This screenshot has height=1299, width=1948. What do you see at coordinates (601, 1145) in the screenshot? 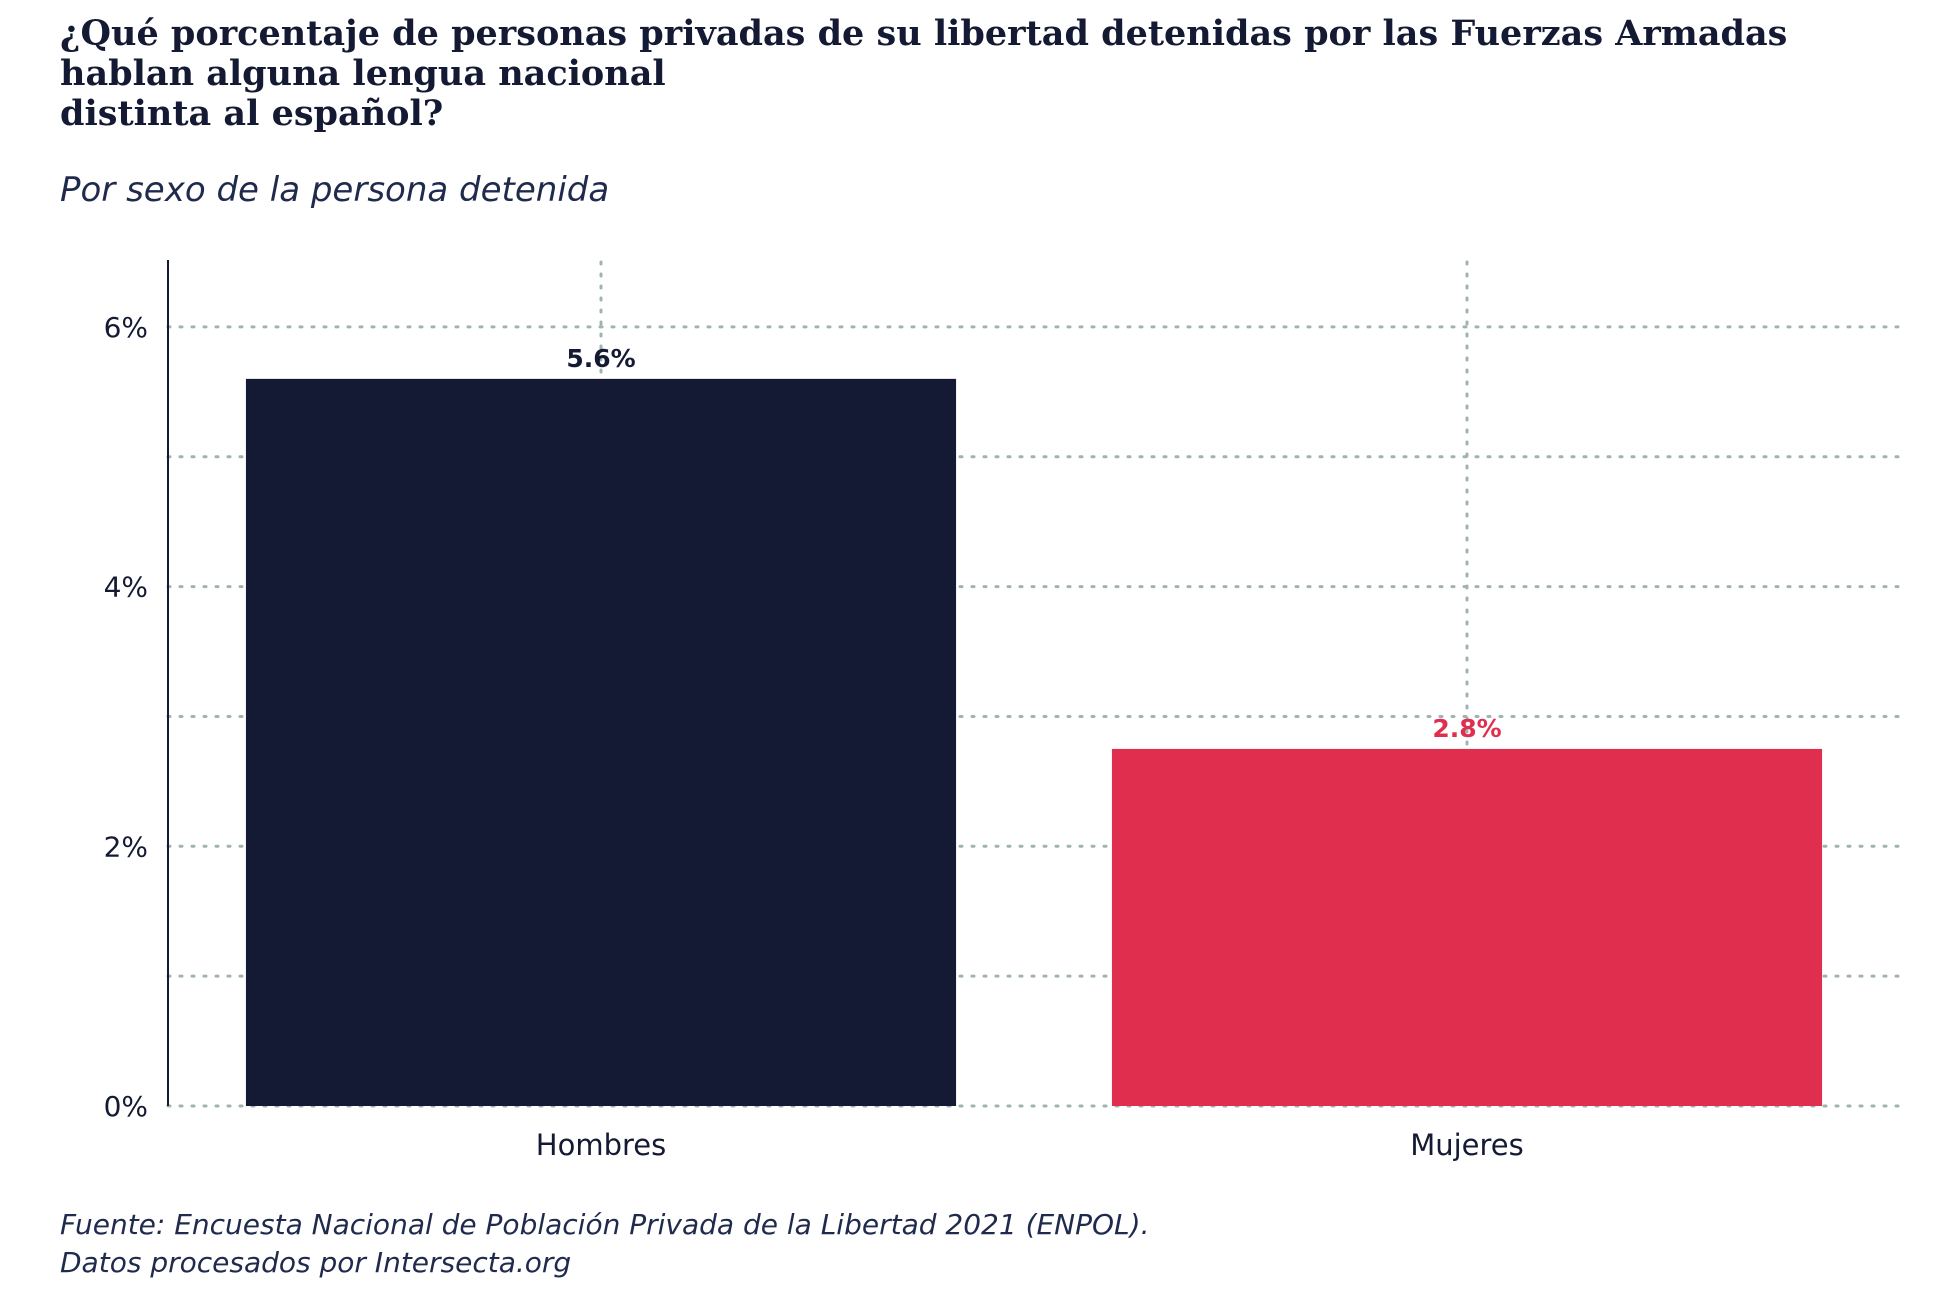
I see `x-tick-label: Hombres` at bounding box center [601, 1145].